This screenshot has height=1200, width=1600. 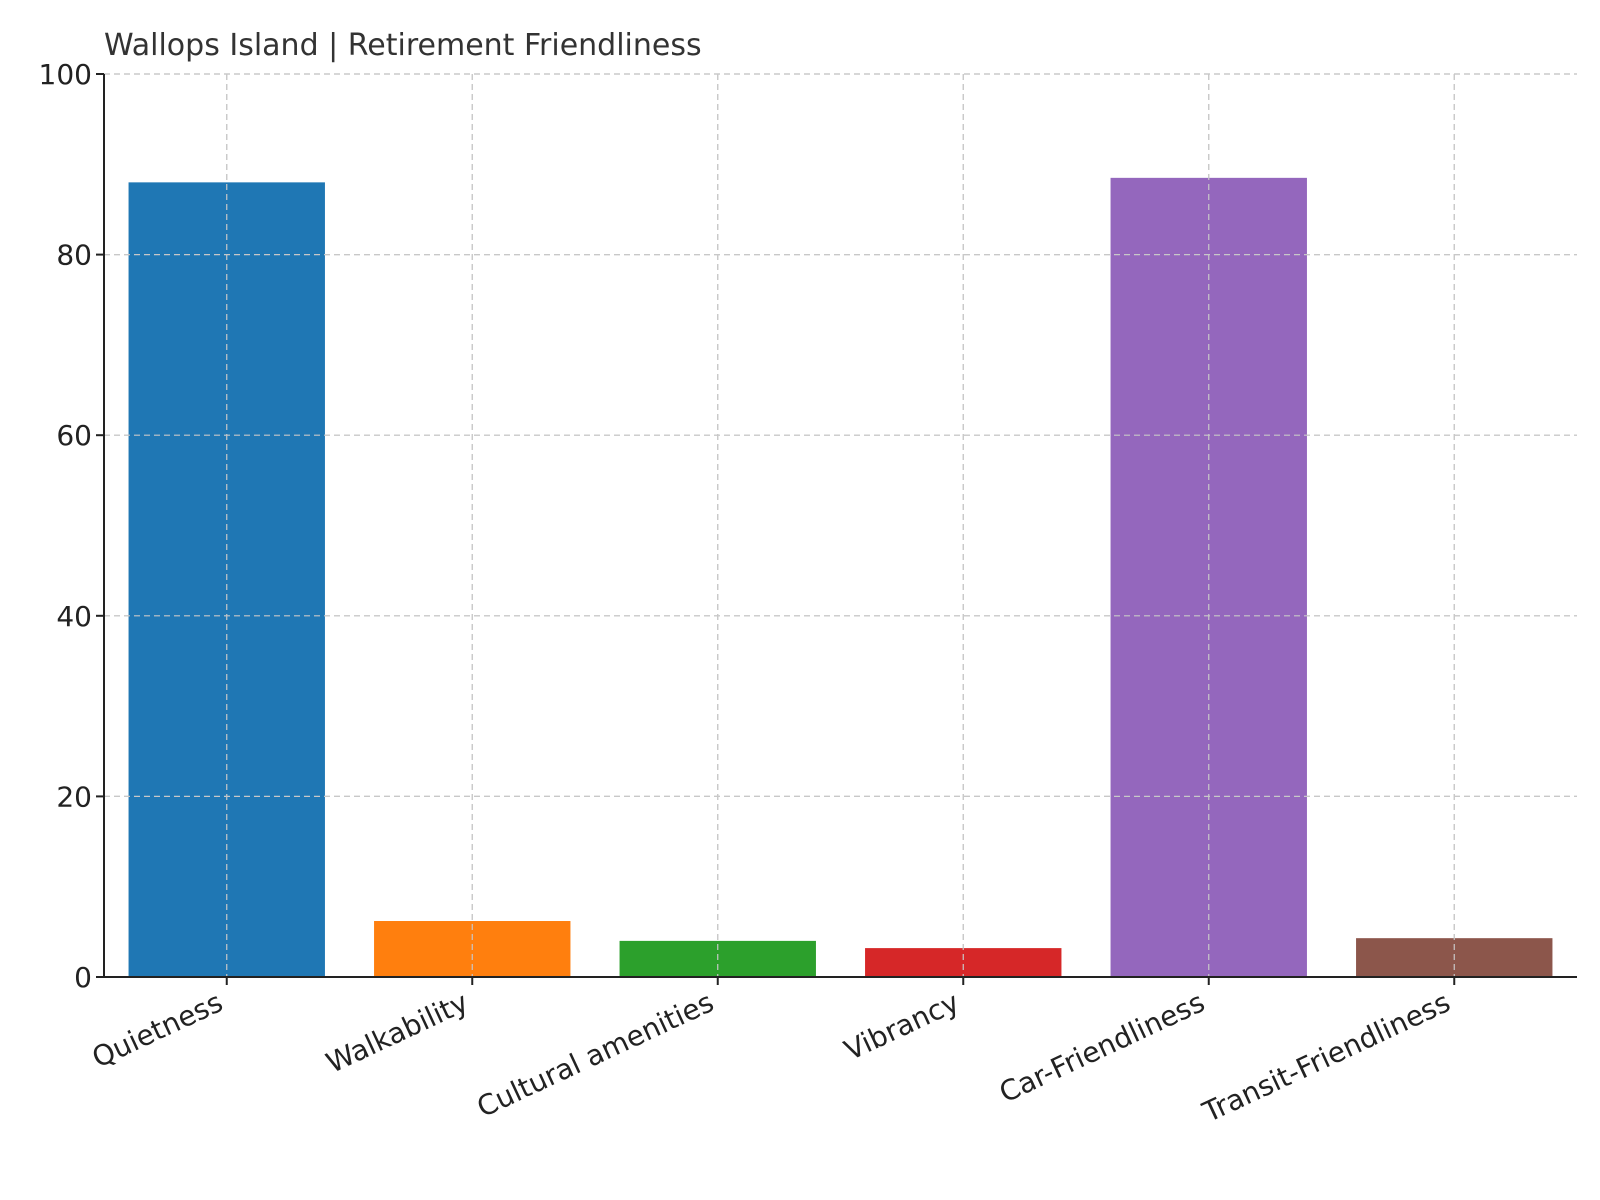 What do you see at coordinates (403, 45) in the screenshot?
I see `chart-title: Wallops Island | Retirement Friendliness` at bounding box center [403, 45].